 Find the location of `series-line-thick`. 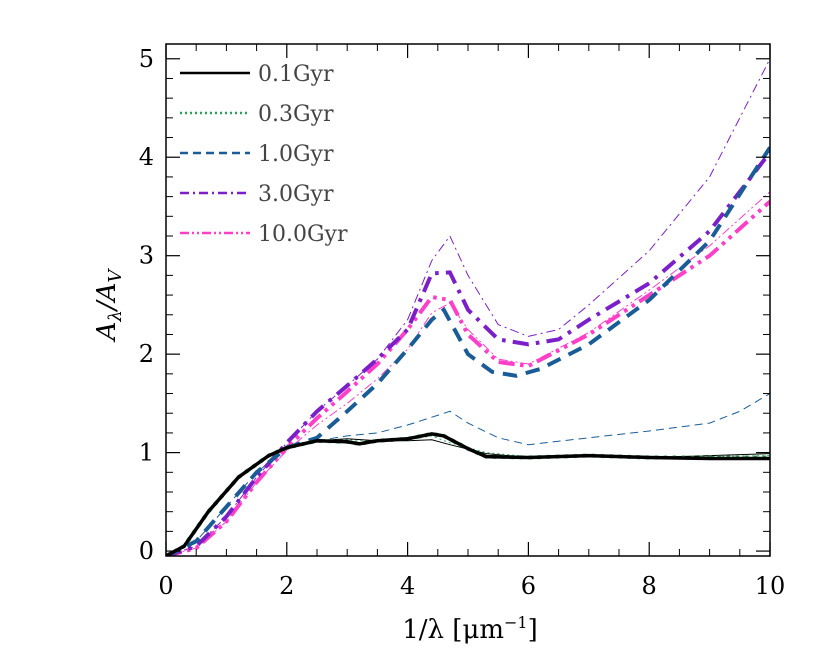

series-line-thick is located at coordinates (468, 493).